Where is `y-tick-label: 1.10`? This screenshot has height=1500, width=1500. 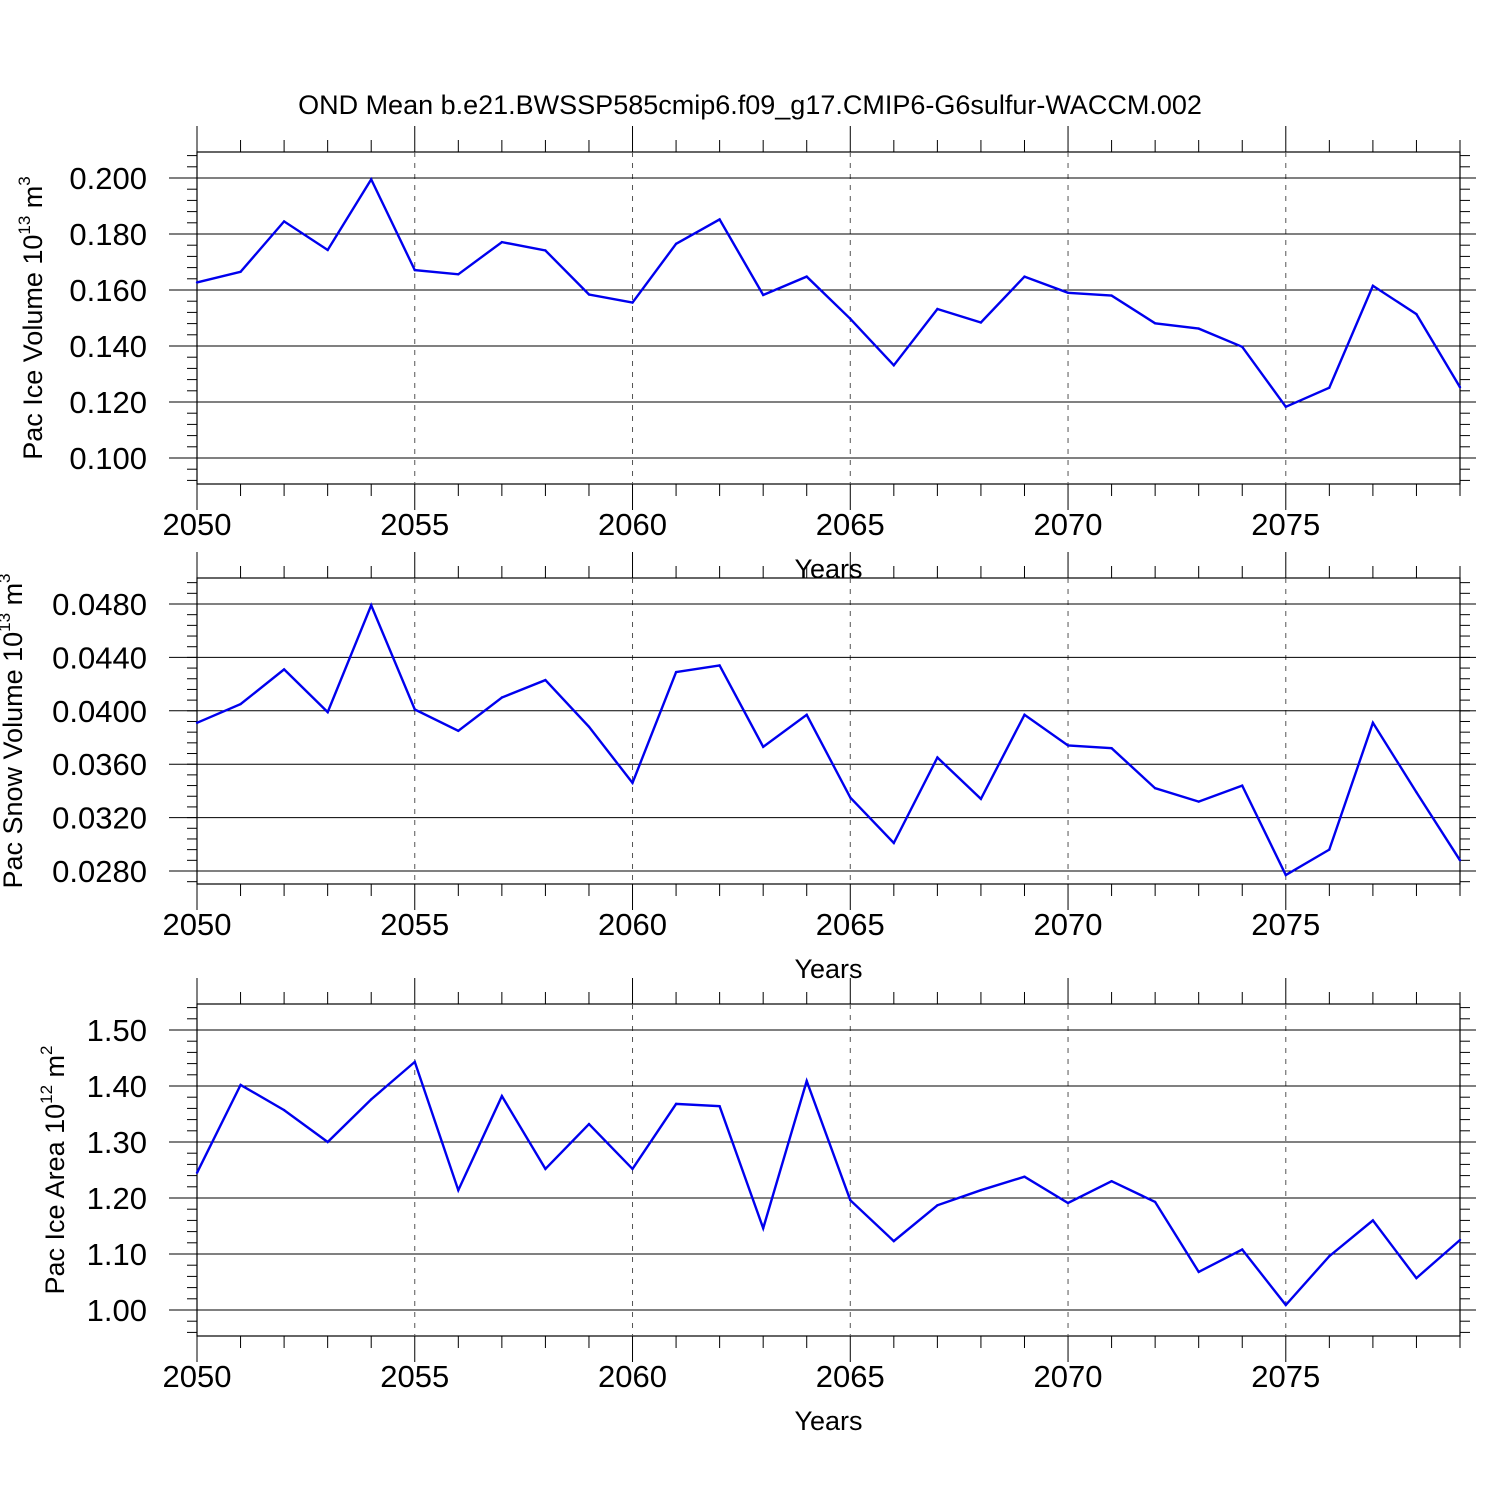
y-tick-label: 1.10 is located at coordinates (117, 1254).